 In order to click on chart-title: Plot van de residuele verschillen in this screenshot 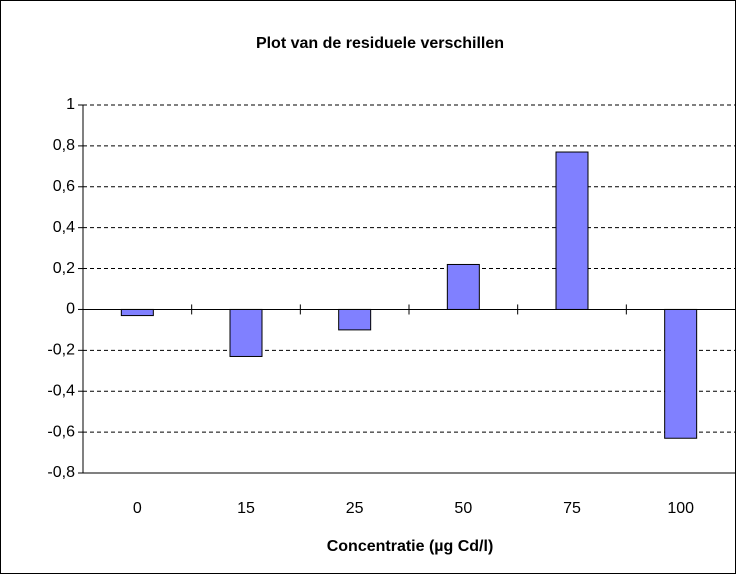, I will do `click(380, 43)`.